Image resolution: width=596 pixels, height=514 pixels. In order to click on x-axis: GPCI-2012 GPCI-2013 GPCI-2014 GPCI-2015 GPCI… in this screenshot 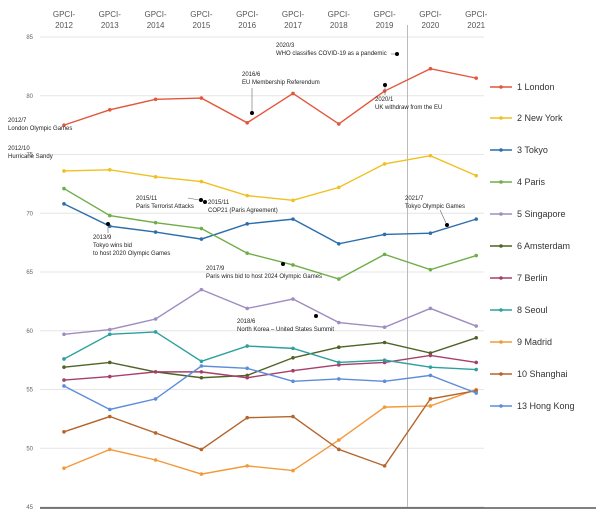, I will do `click(270, 20)`.